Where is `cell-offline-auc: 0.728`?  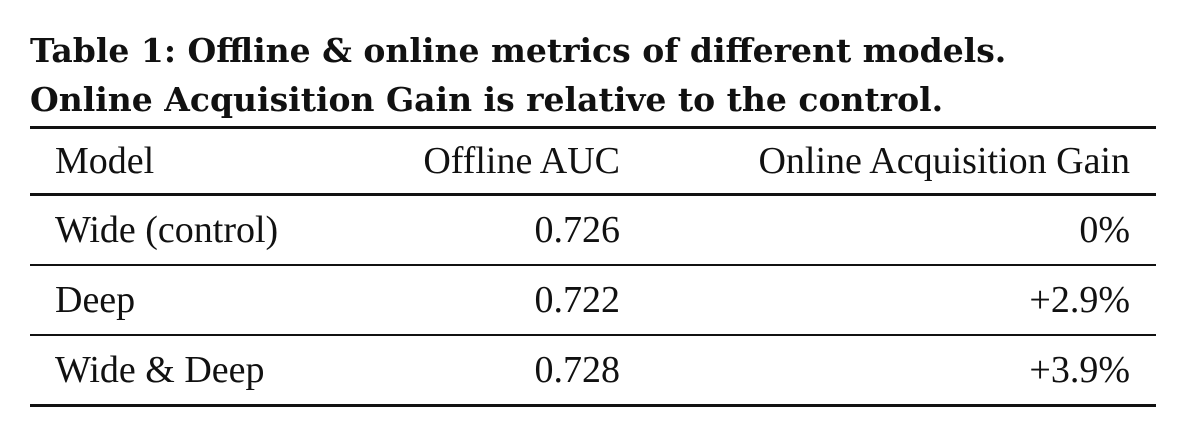
cell-offline-auc: 0.728 is located at coordinates (577, 370).